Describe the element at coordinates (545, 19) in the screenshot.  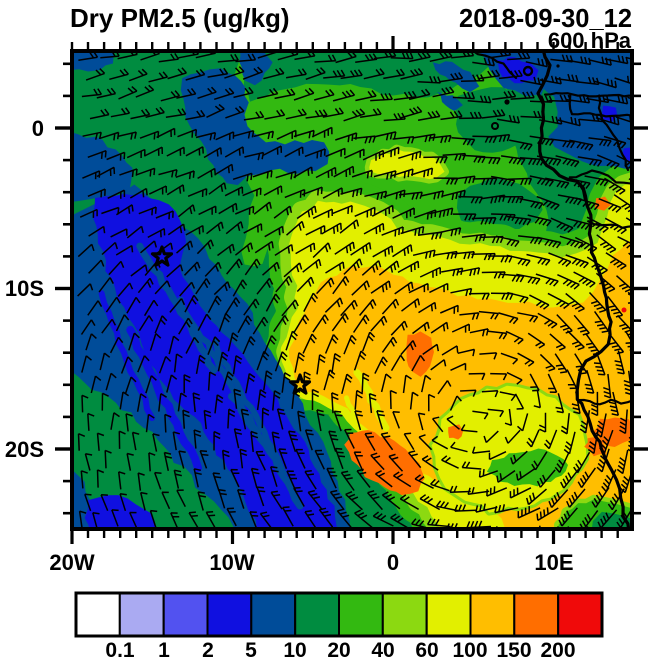
I see `svg-text: 2018-09-30_12` at that location.